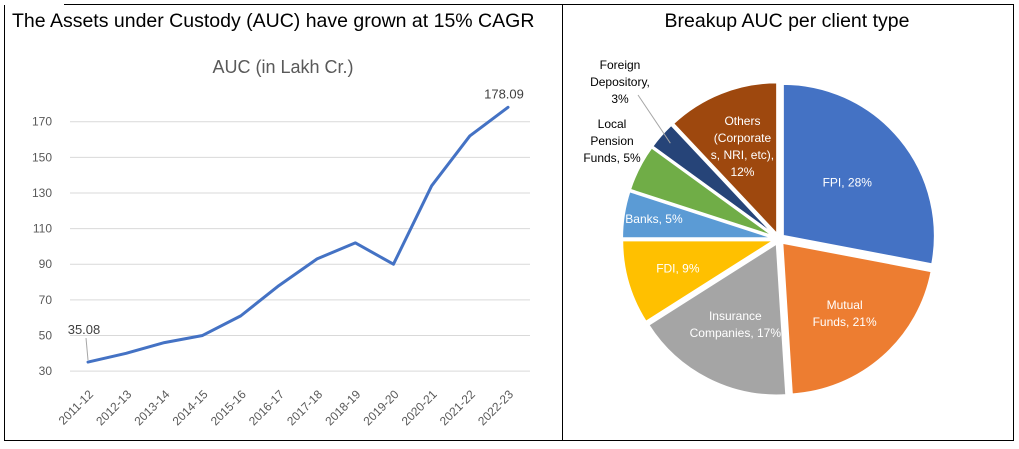 This screenshot has width=1019, height=449. I want to click on y-tick-label: 30, so click(46, 371).